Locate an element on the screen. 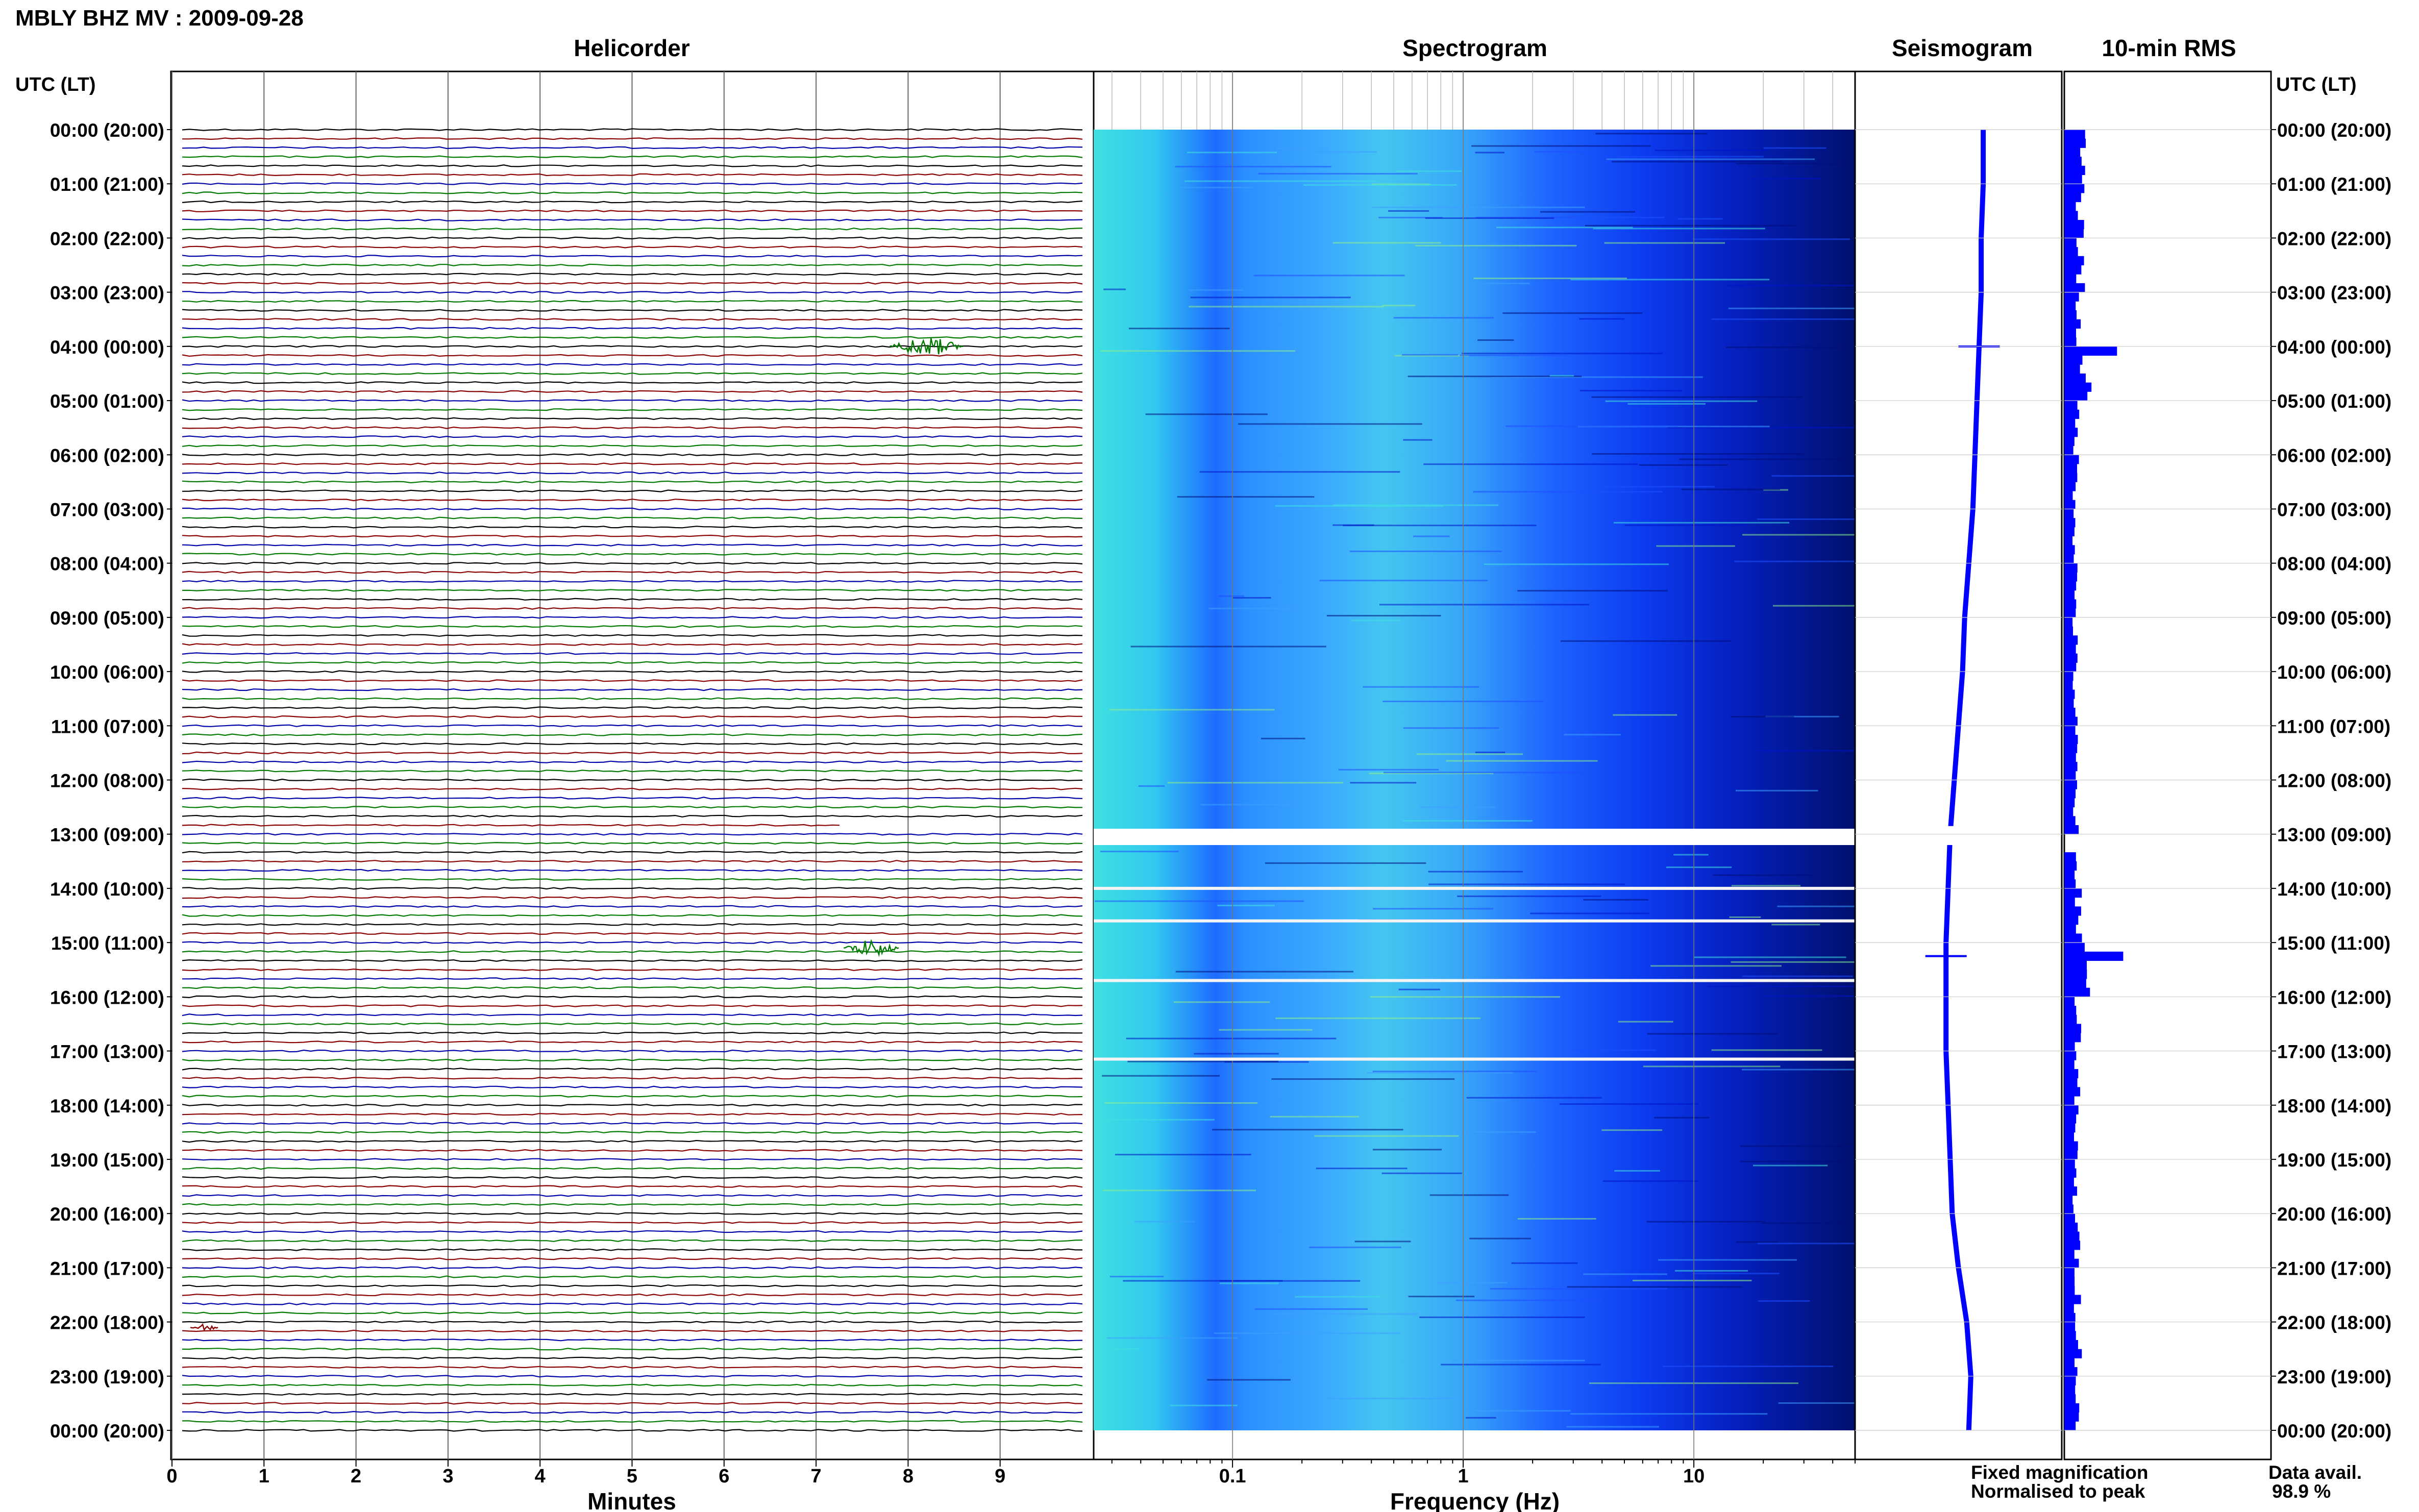 This screenshot has height=1512, width=2419. time-tick-right: 05:00 (01:00) is located at coordinates (2334, 401).